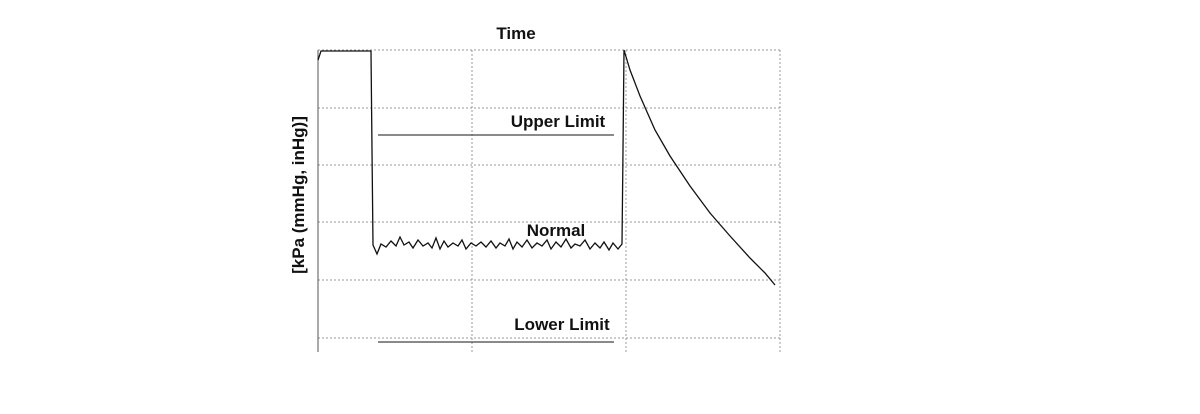 Image resolution: width=1200 pixels, height=414 pixels. I want to click on y-axis-label: [kPa (mmHg, inHg)], so click(298, 195).